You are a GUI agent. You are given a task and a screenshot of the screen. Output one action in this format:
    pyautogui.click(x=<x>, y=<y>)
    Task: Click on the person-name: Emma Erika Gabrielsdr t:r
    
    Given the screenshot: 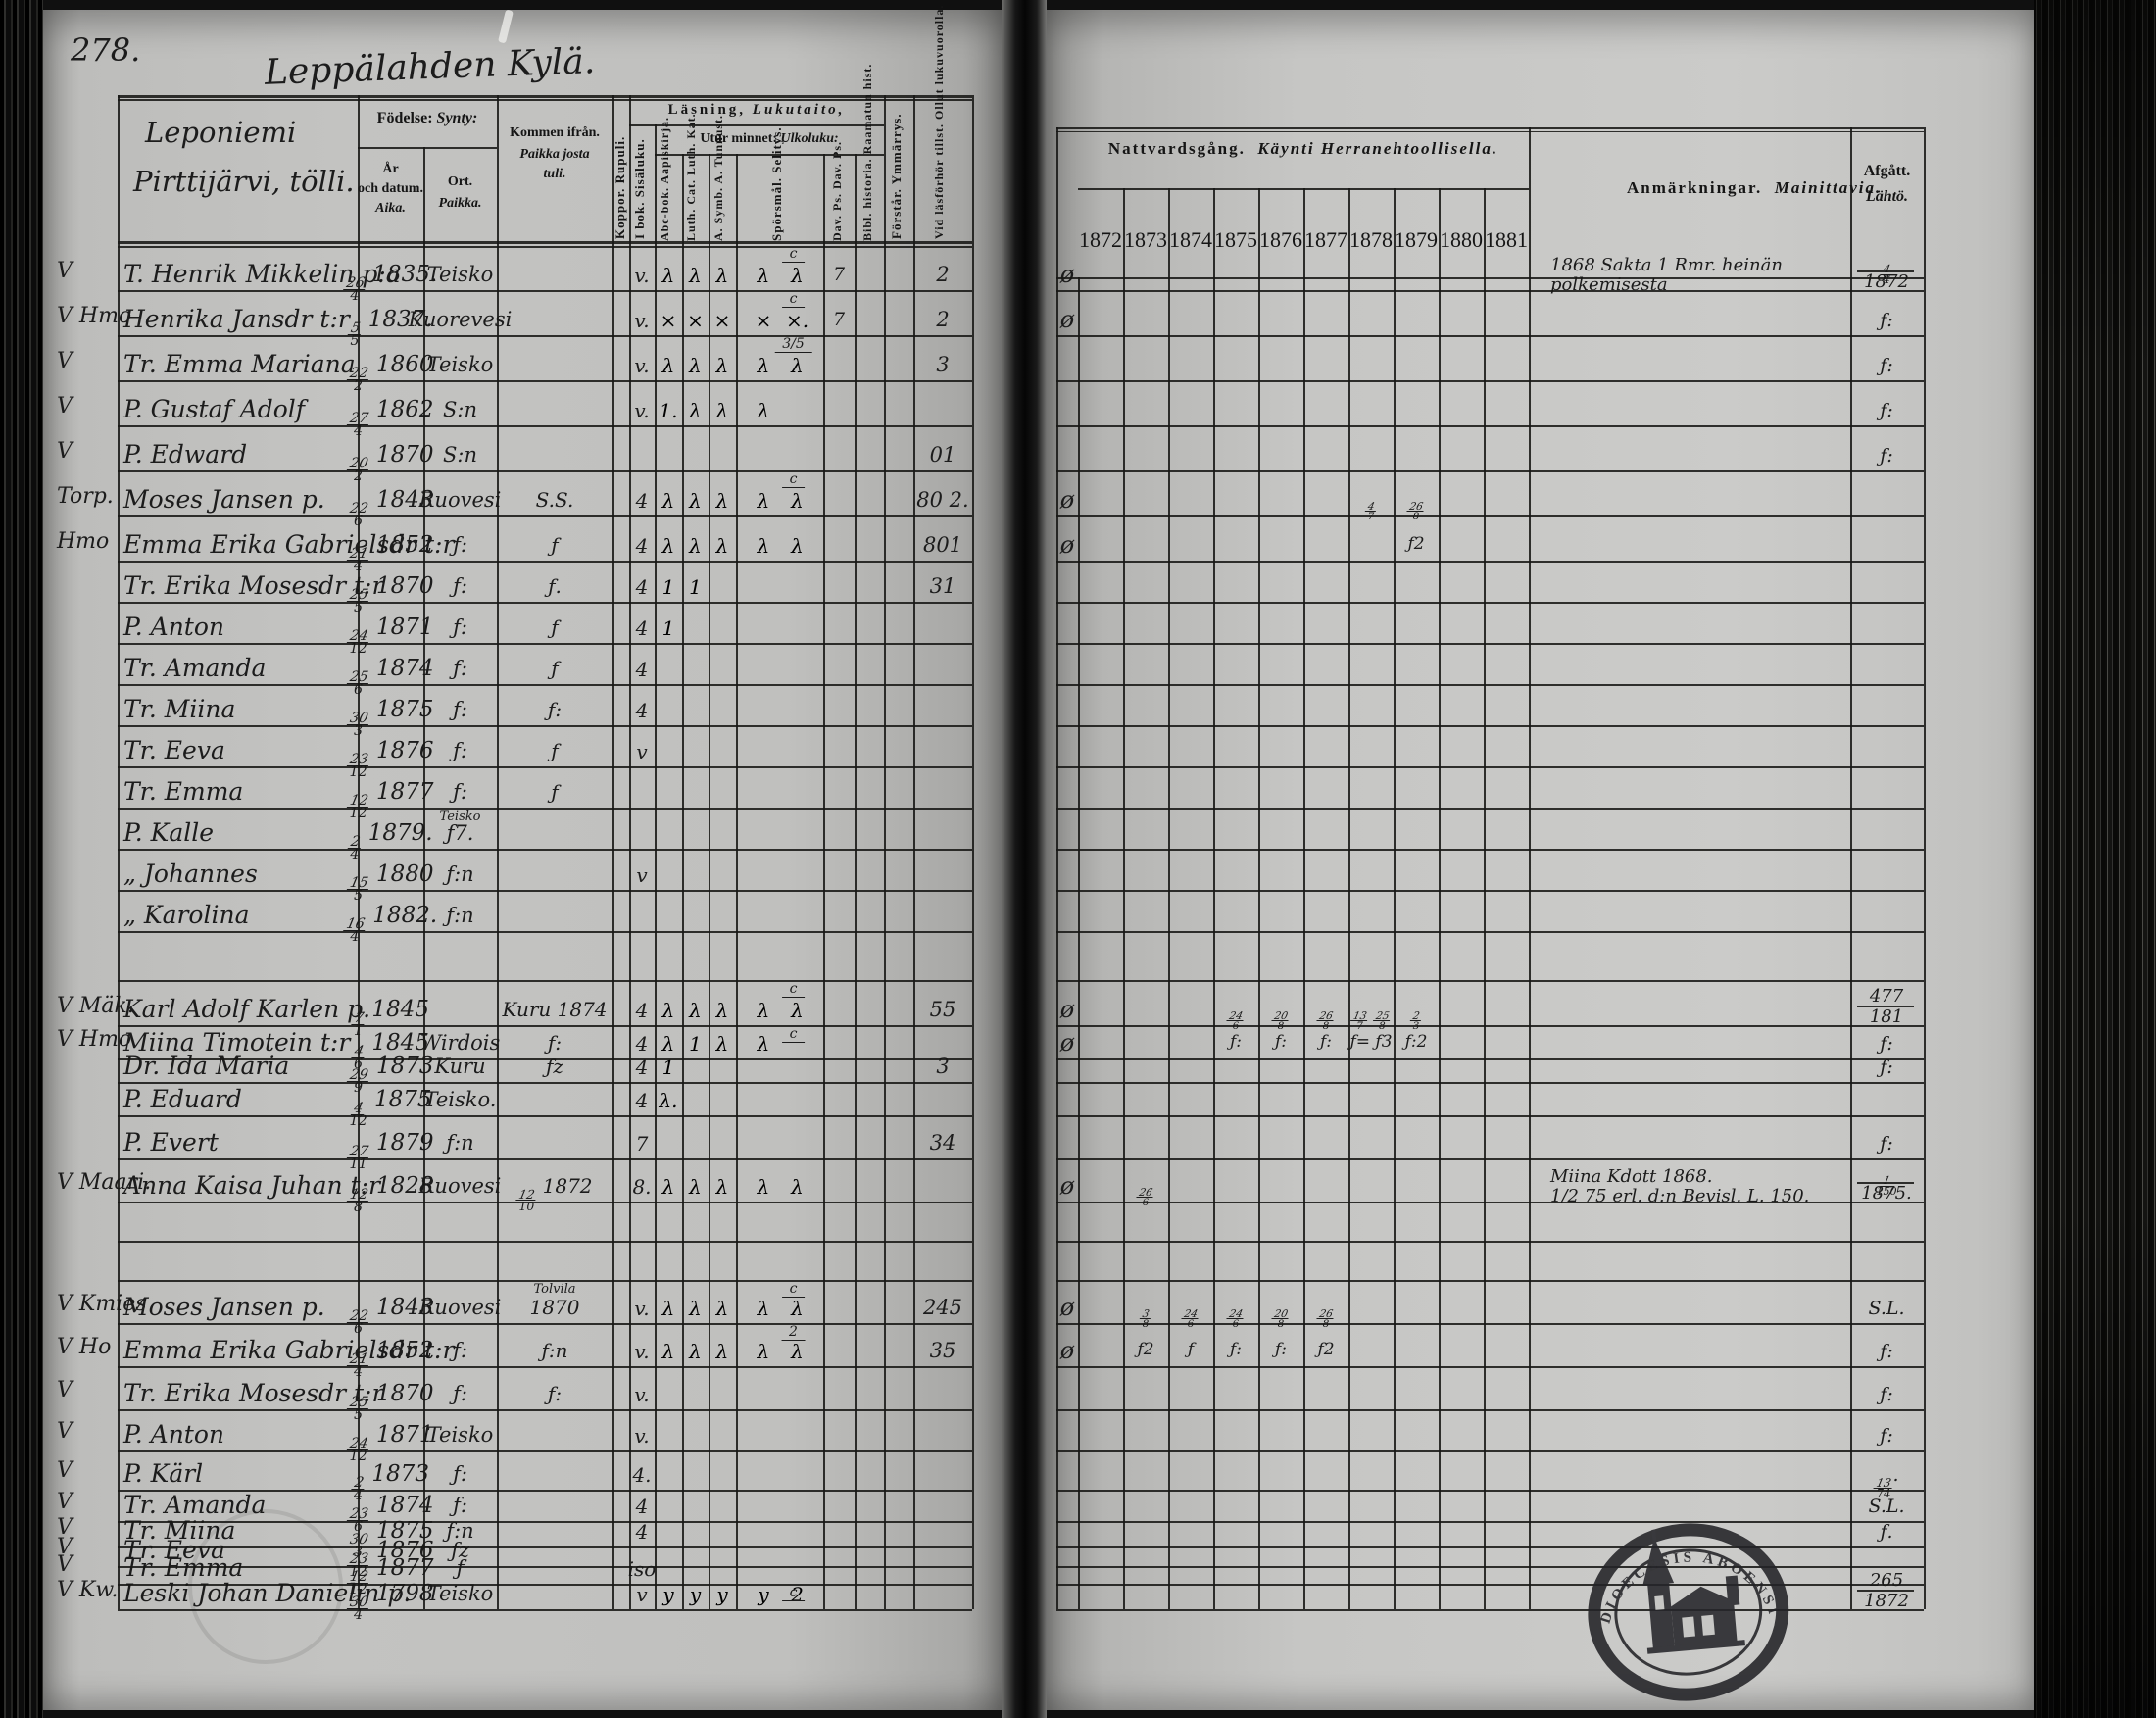 What is the action you would take?
    pyautogui.click(x=289, y=544)
    